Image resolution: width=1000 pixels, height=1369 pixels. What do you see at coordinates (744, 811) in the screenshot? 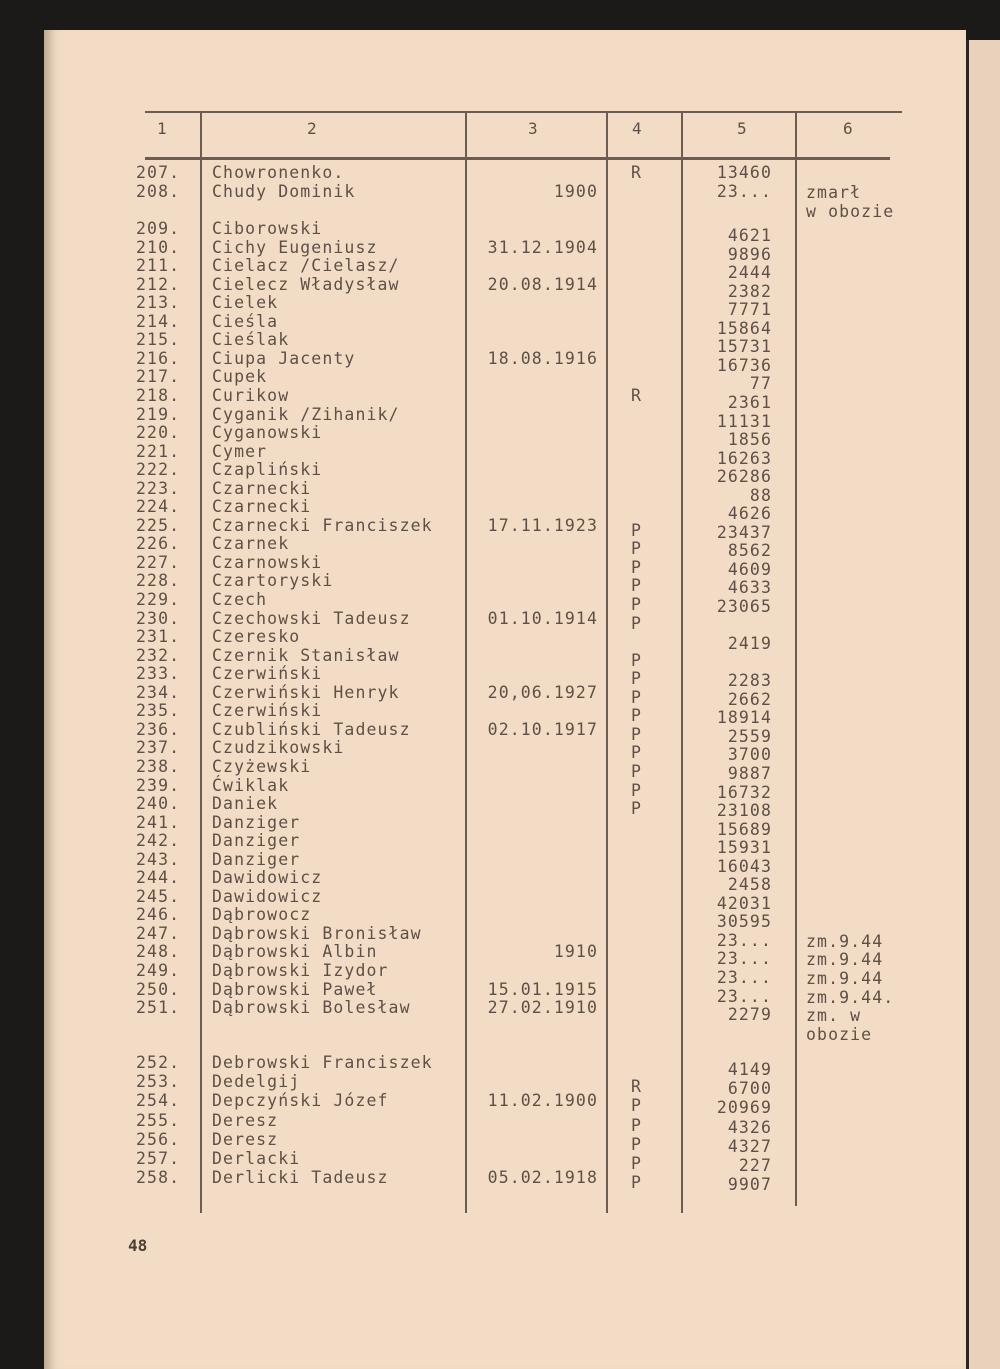
I see `row-number-value: 23108` at bounding box center [744, 811].